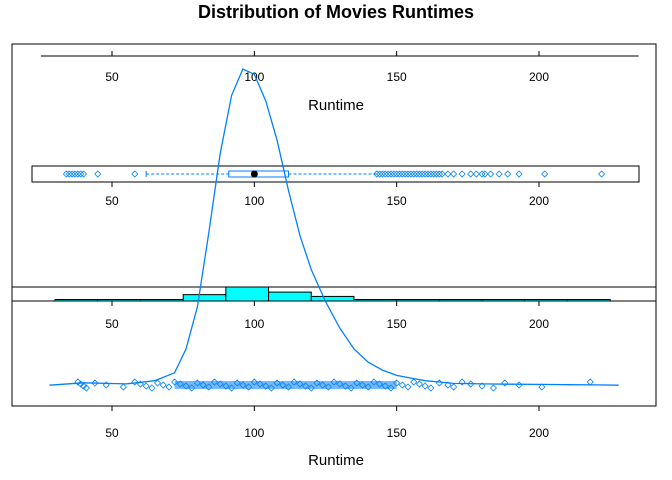 The image size is (672, 480). I want to click on iqr-box, so click(258, 174).